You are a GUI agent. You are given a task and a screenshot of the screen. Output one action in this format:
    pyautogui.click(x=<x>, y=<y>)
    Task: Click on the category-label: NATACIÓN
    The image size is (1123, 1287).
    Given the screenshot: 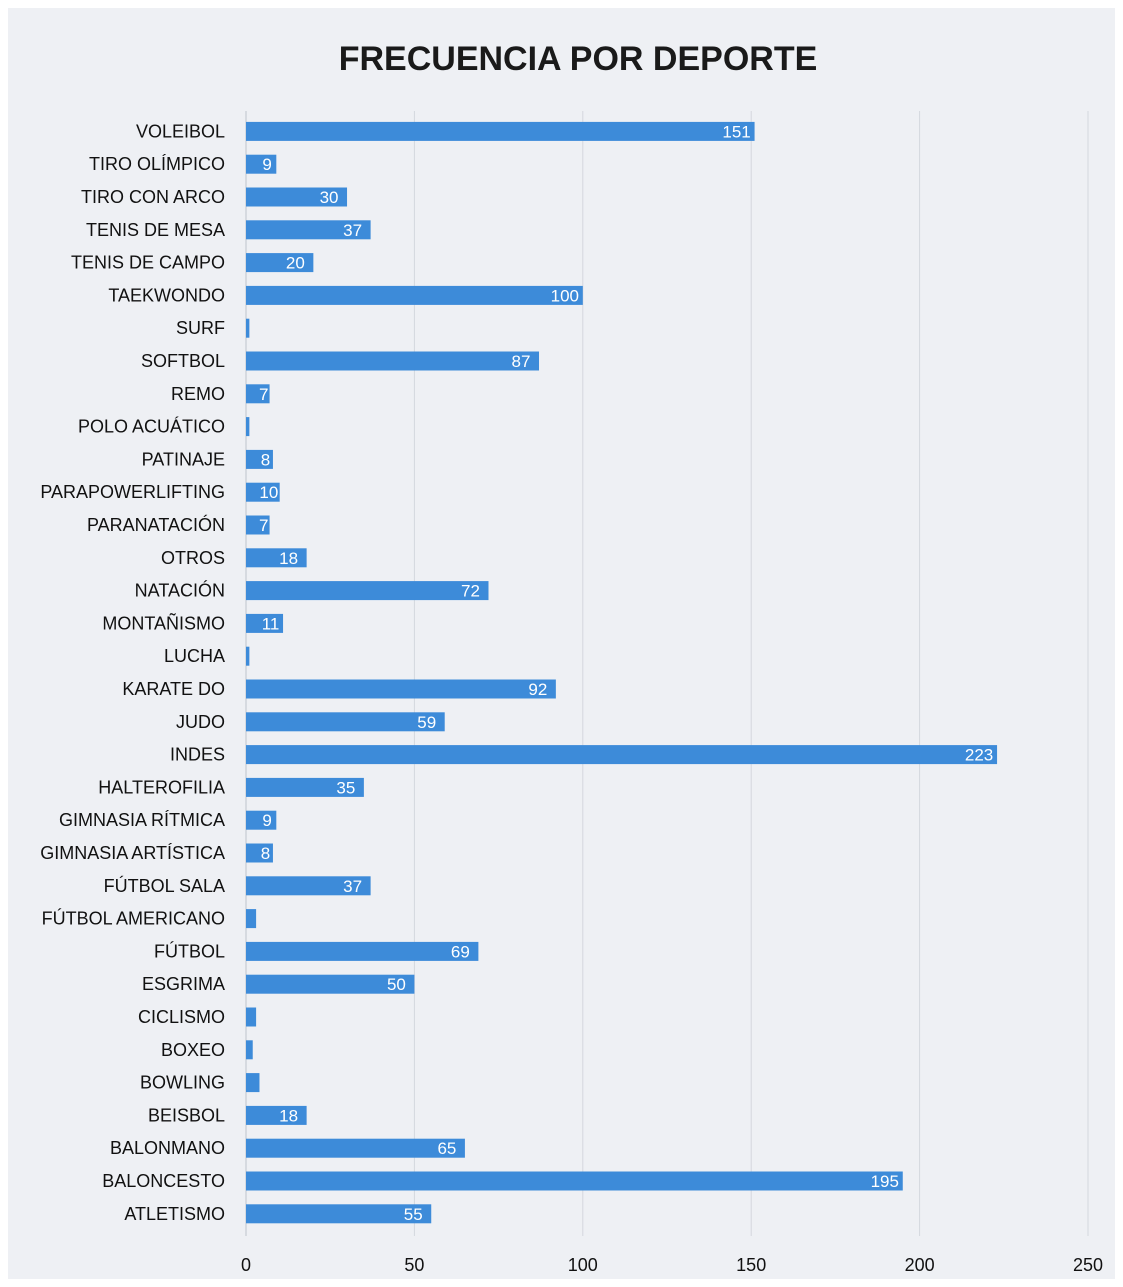 What is the action you would take?
    pyautogui.click(x=180, y=590)
    